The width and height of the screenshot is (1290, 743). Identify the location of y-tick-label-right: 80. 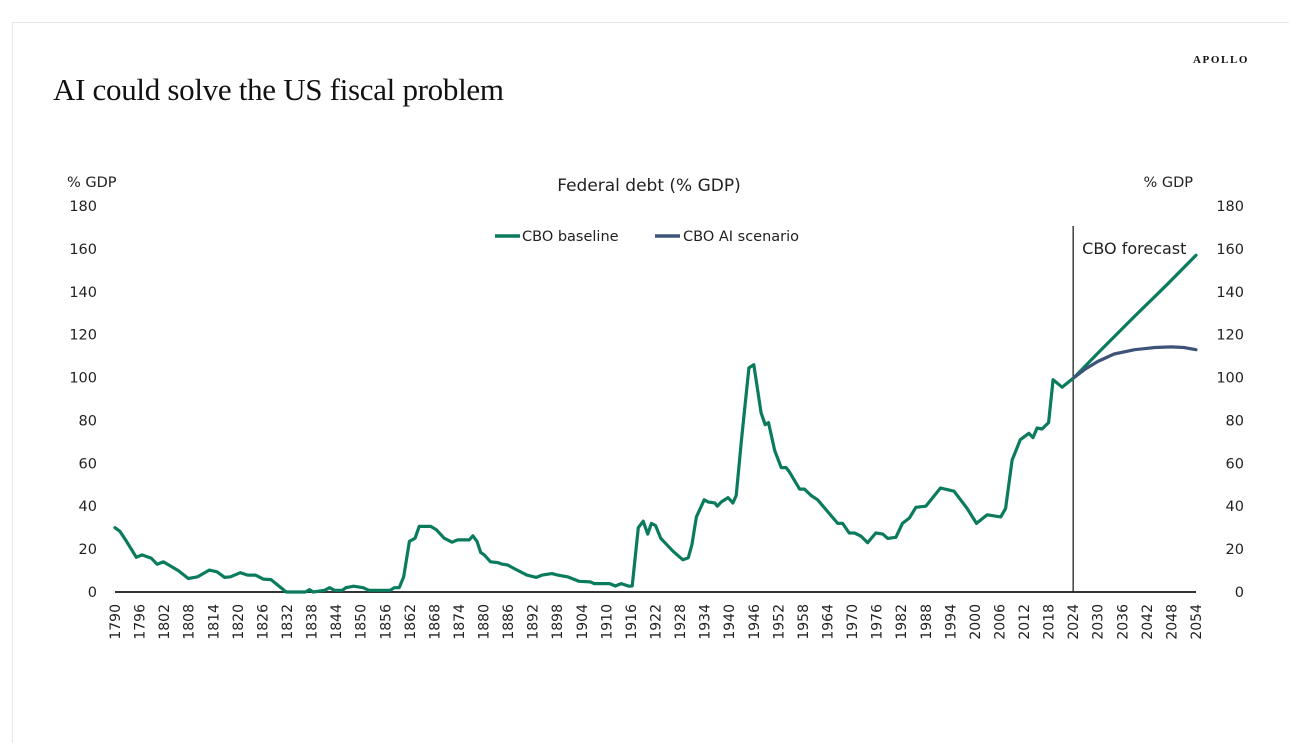
(1235, 421).